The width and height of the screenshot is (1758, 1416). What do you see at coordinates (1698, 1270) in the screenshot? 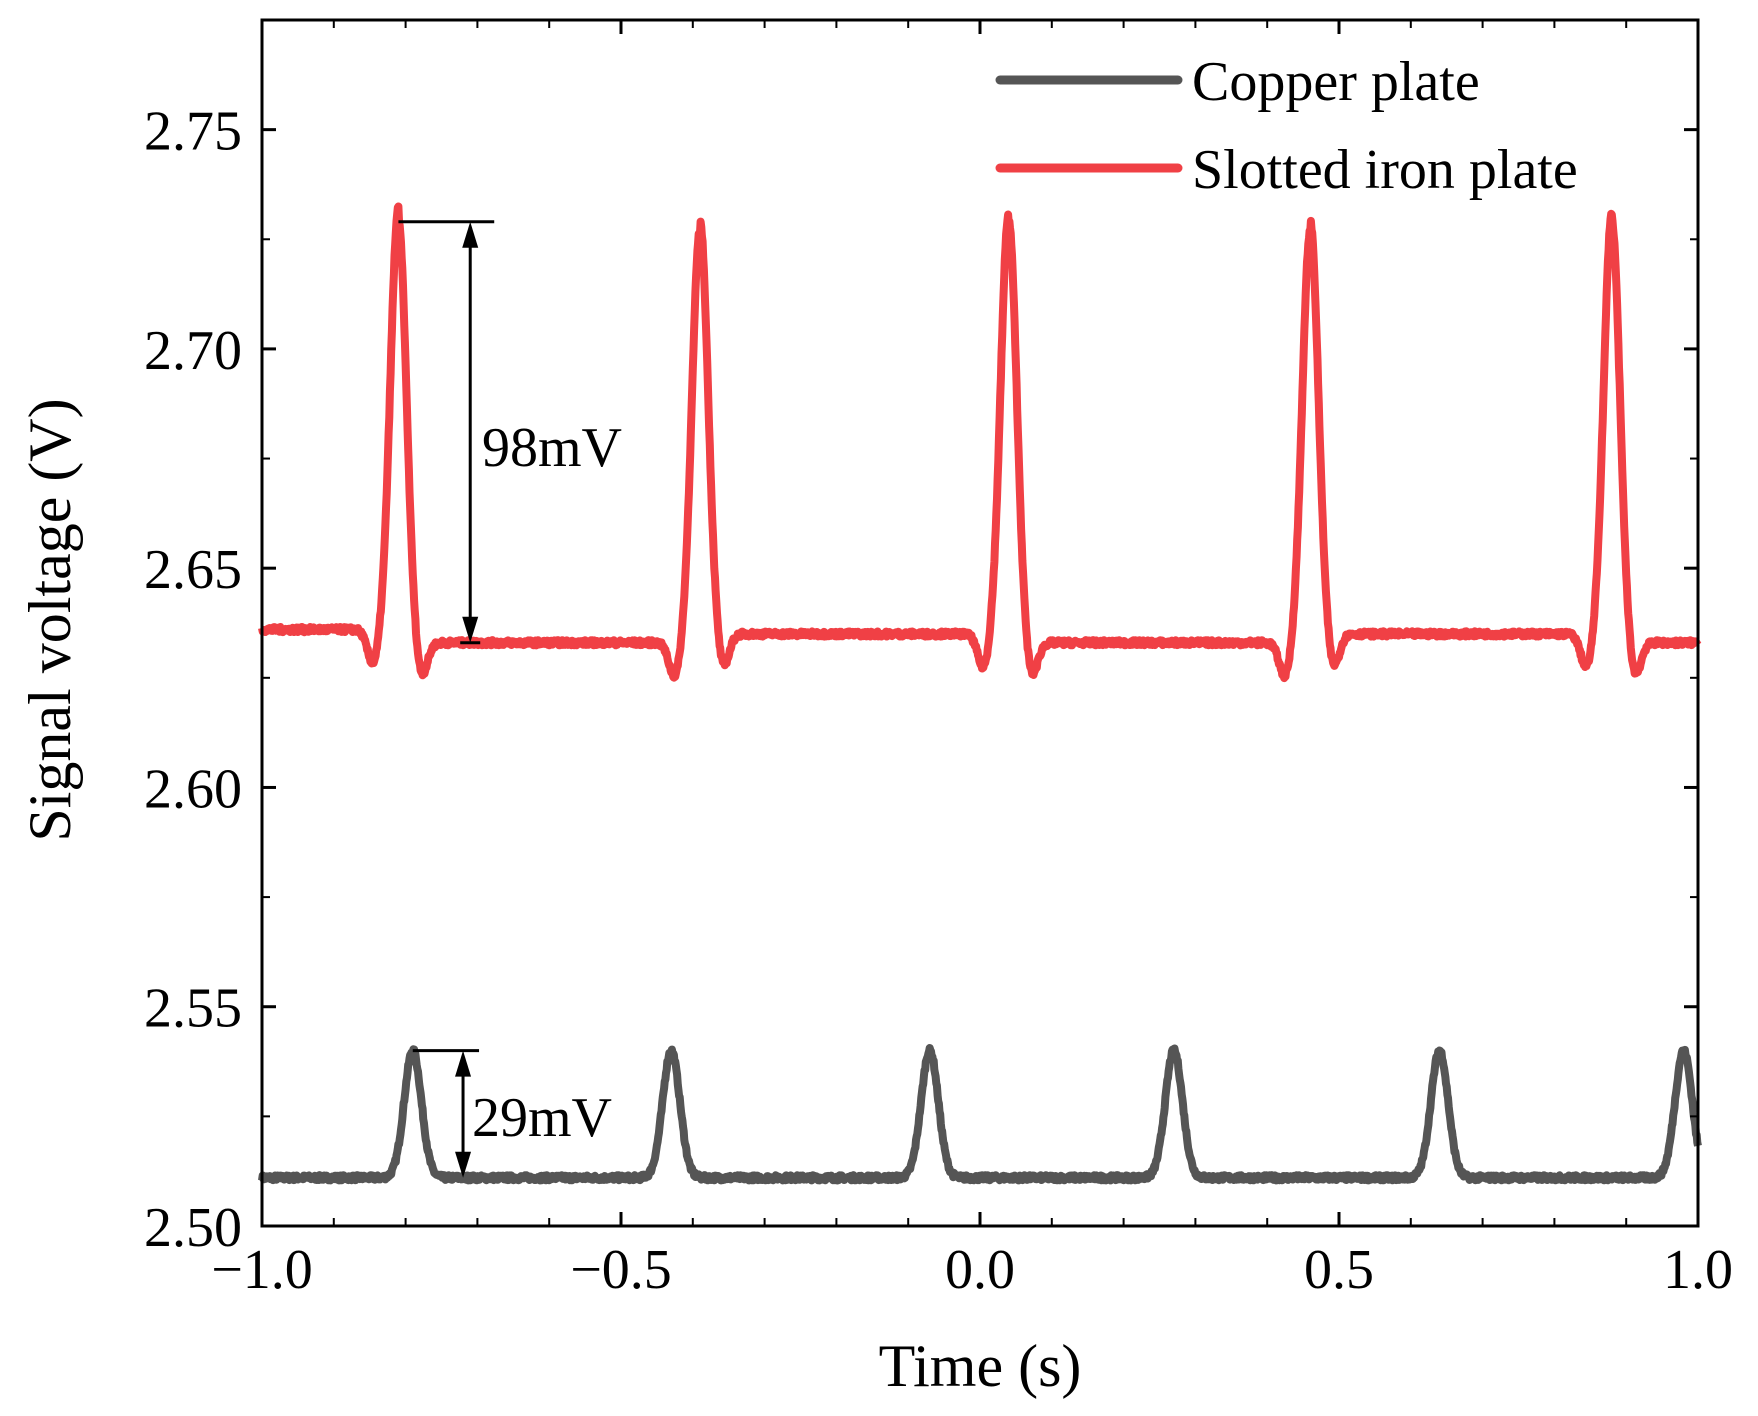
I see `x-tick-label: 1.0` at bounding box center [1698, 1270].